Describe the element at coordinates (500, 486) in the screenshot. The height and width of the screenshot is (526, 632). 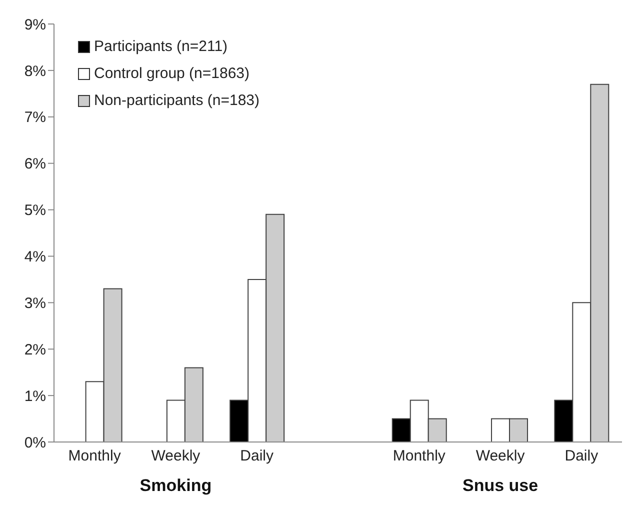
I see `text: Snus use` at that location.